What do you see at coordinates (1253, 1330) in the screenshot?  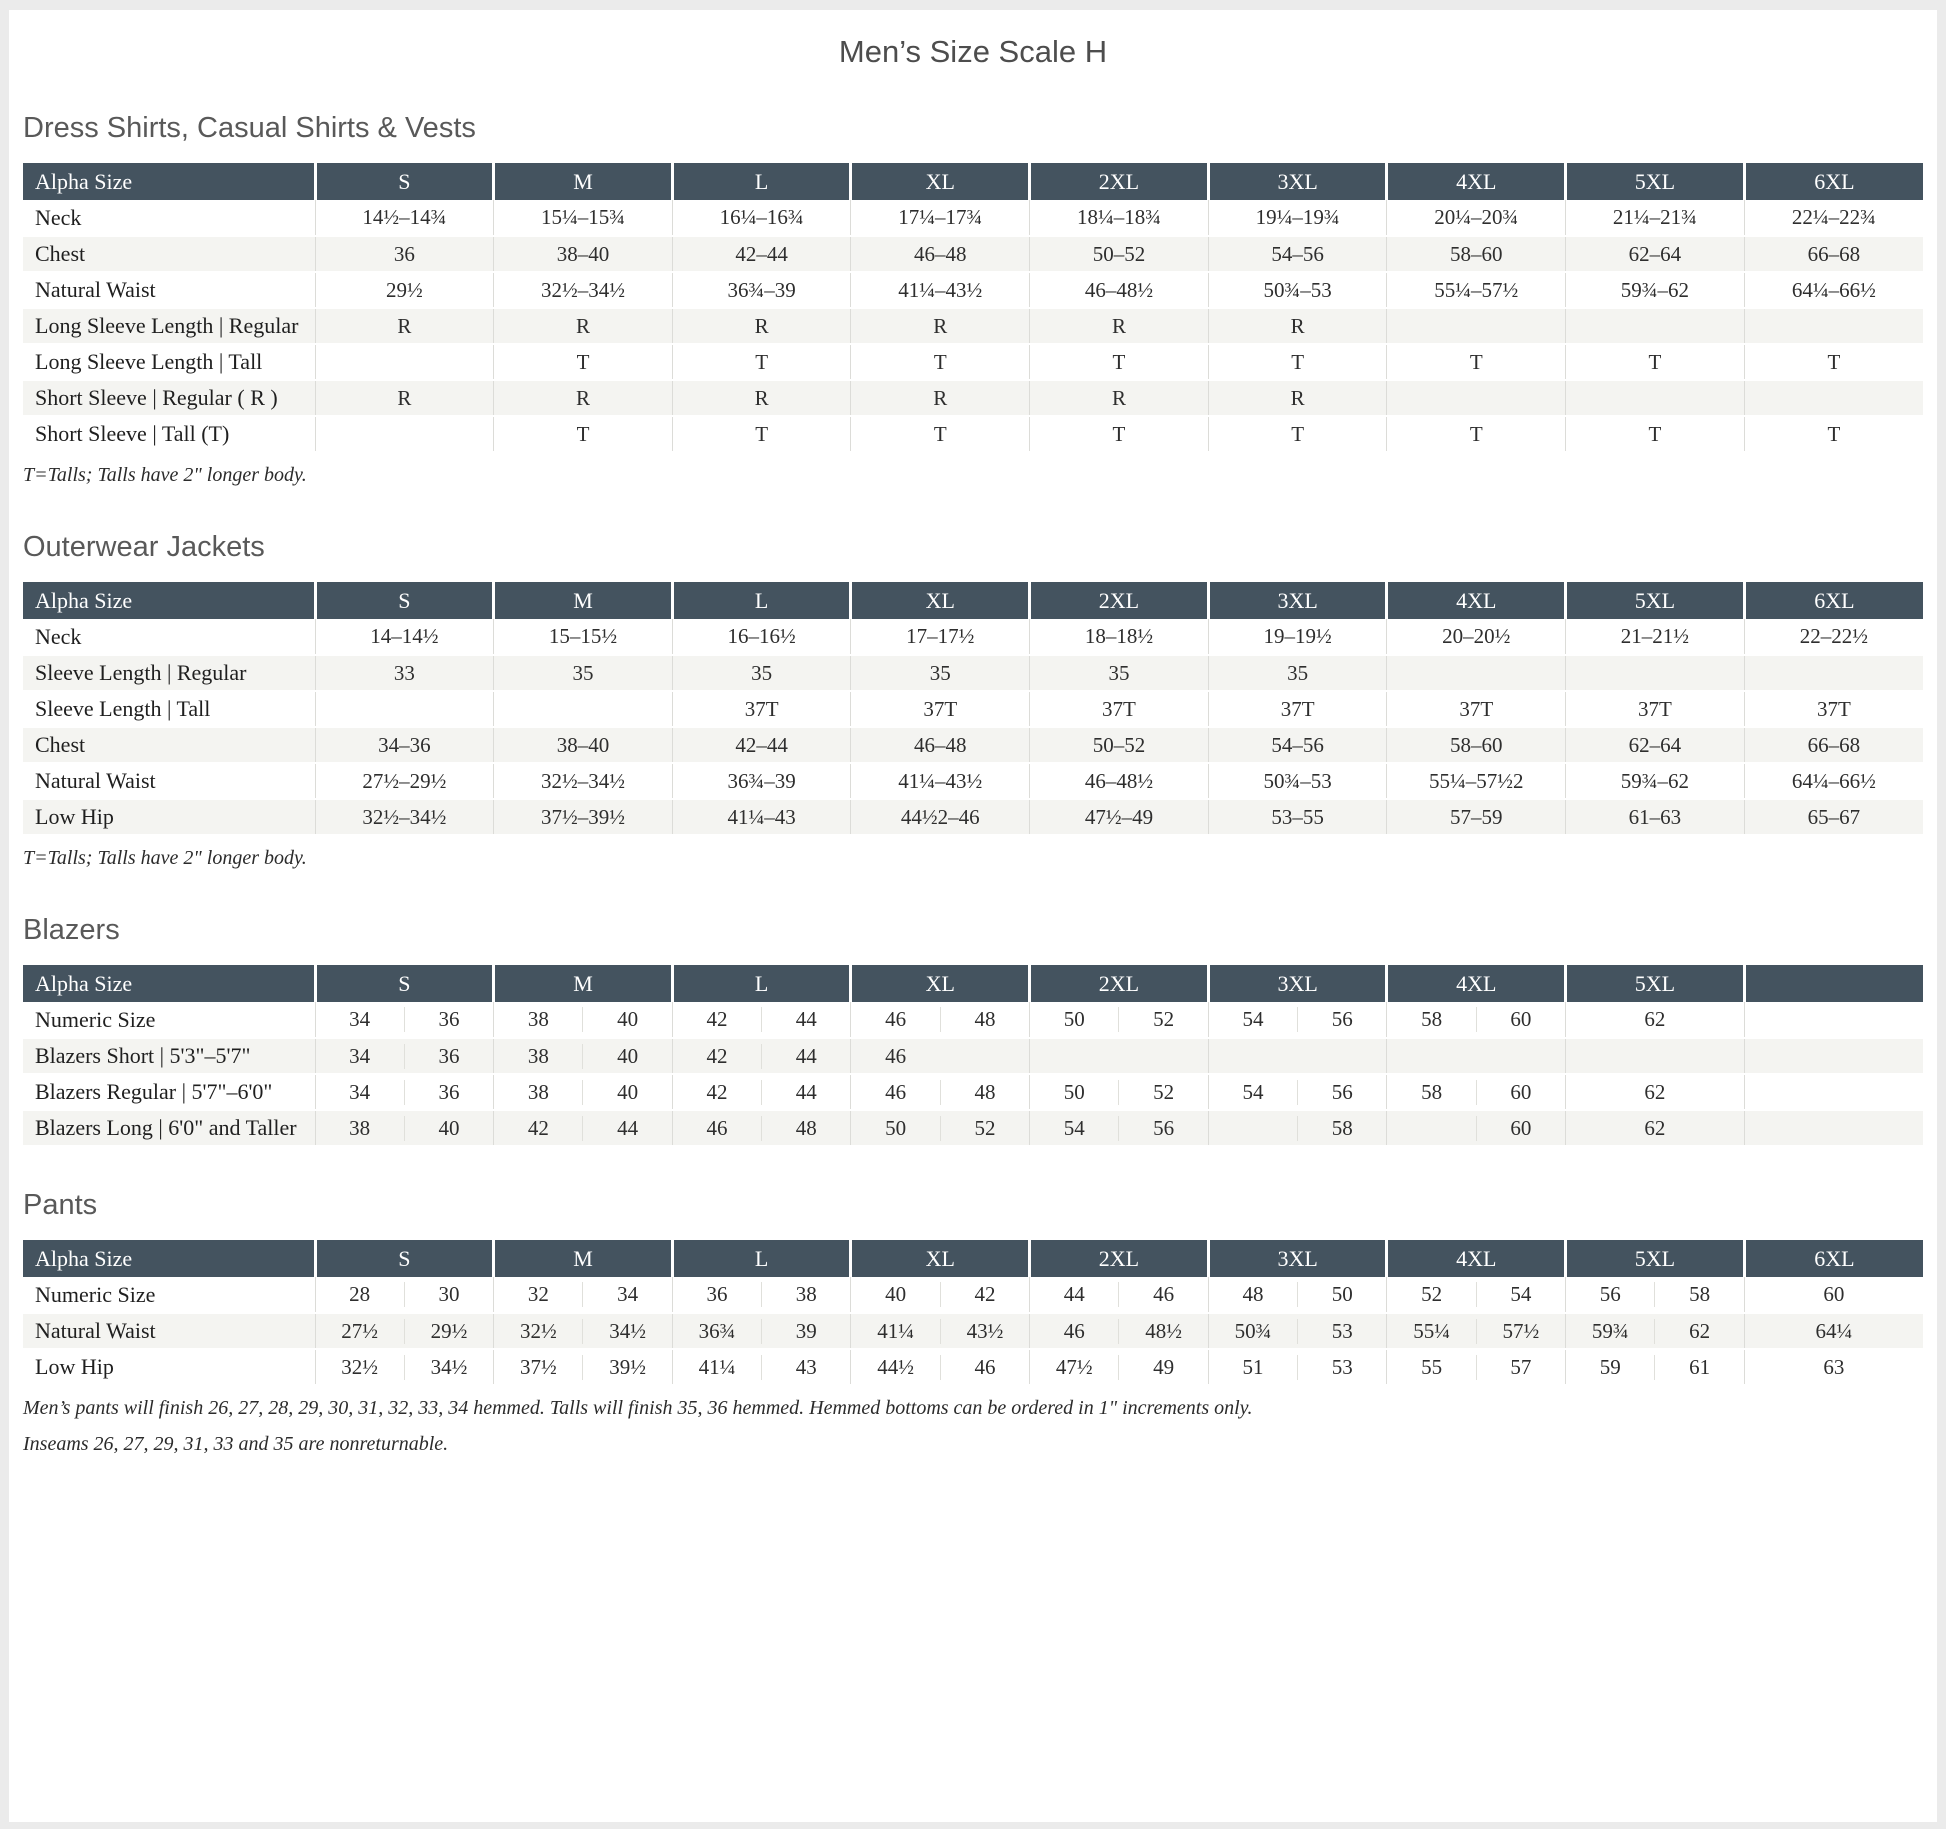 I see `split-cell-value: 50¾` at bounding box center [1253, 1330].